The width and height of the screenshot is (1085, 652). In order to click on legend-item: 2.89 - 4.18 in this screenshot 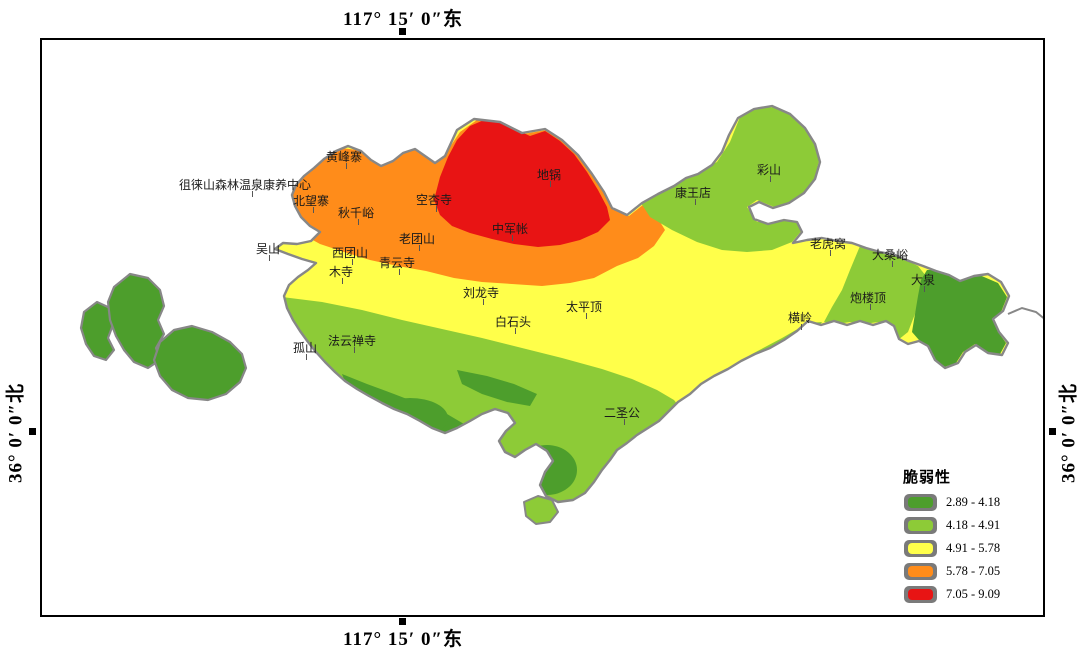, I will do `click(968, 502)`.